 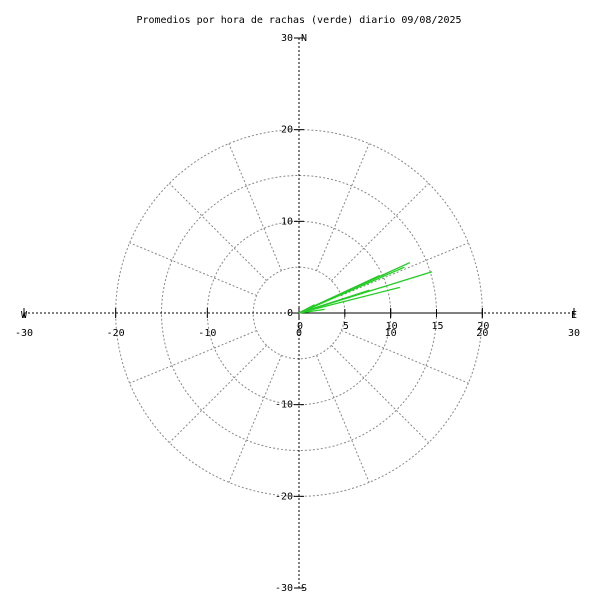 What do you see at coordinates (574, 333) in the screenshot?
I see `x-tick-label: 30` at bounding box center [574, 333].